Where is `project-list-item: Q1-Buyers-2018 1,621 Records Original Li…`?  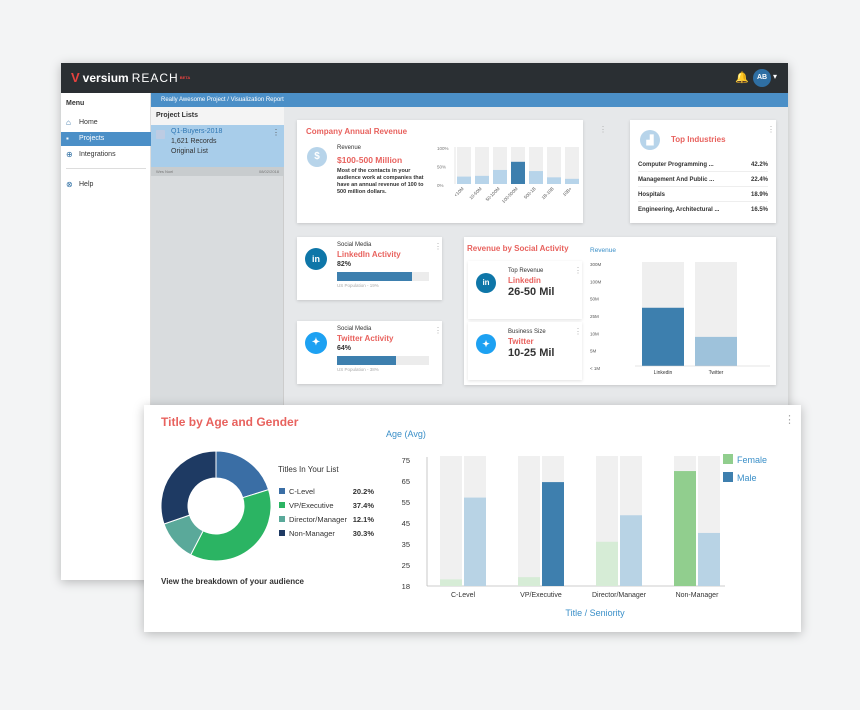 project-list-item: Q1-Buyers-2018 1,621 Records Original Li… is located at coordinates (217, 146).